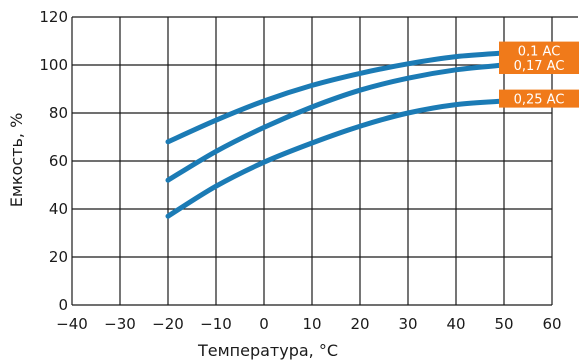 The height and width of the screenshot is (362, 581). What do you see at coordinates (503, 324) in the screenshot?
I see `x-tick-label: 50` at bounding box center [503, 324].